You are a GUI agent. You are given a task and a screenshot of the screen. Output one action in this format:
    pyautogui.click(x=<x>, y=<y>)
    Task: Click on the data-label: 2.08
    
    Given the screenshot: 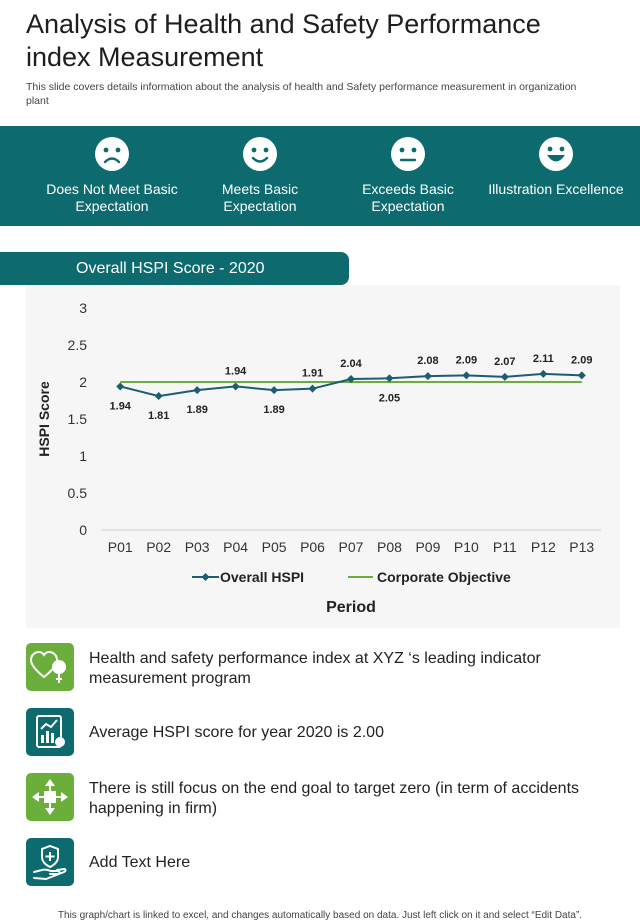 What is the action you would take?
    pyautogui.click(x=427, y=361)
    